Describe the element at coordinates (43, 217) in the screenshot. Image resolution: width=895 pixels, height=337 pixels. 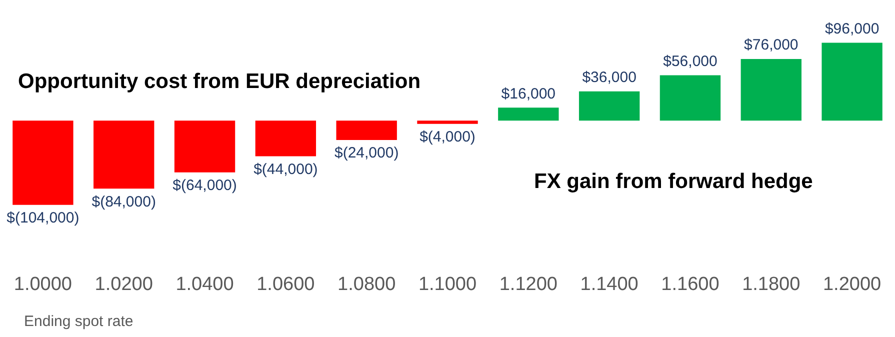
I see `data-label: $(104,000)` at that location.